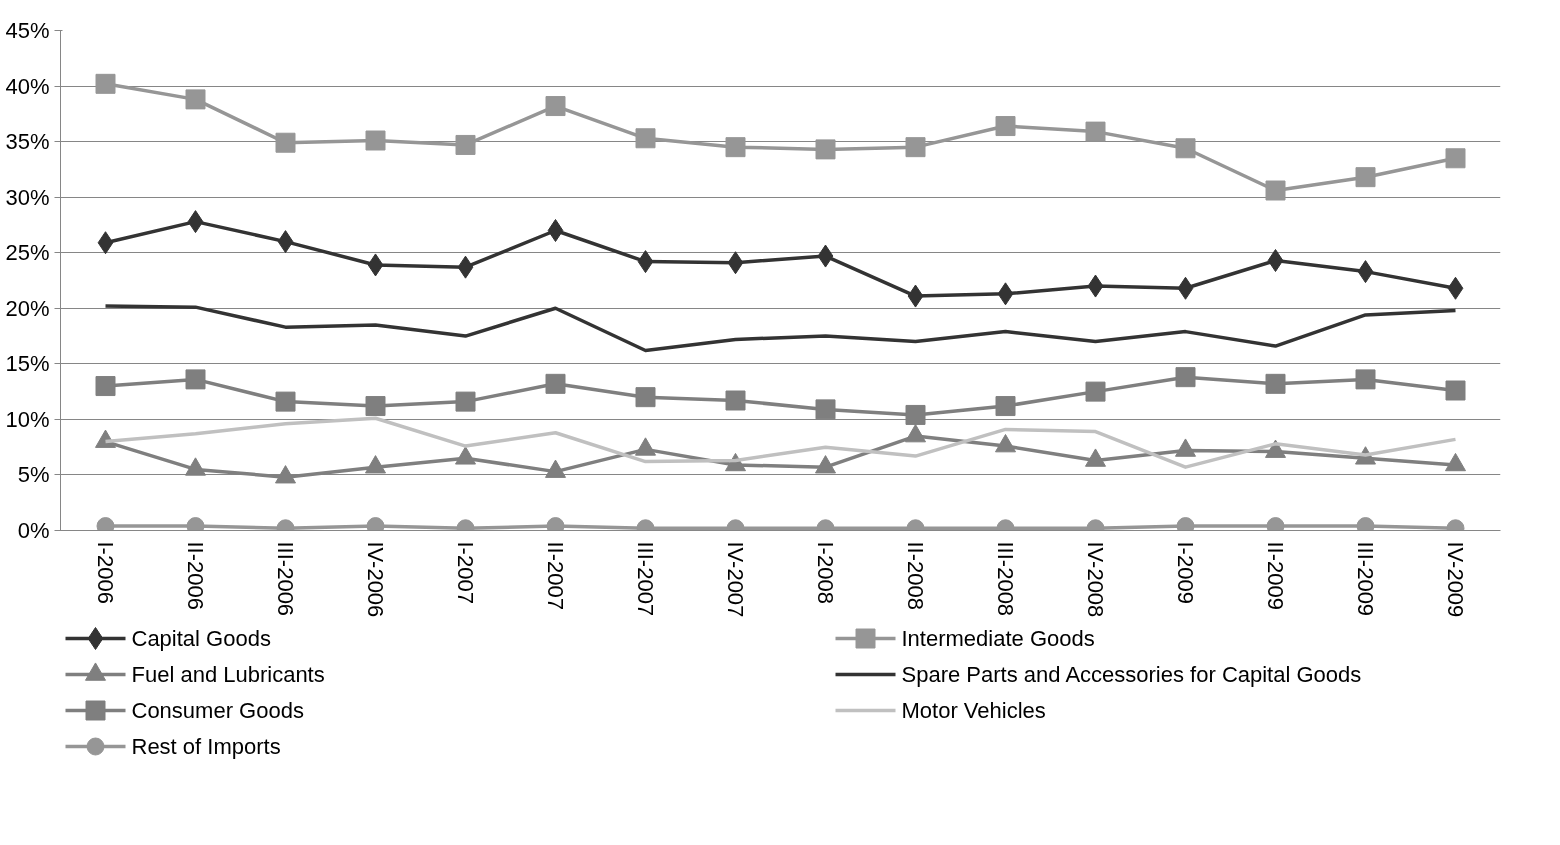 This screenshot has width=1560, height=845. I want to click on x-tick-label: IV-2006, so click(375, 579).